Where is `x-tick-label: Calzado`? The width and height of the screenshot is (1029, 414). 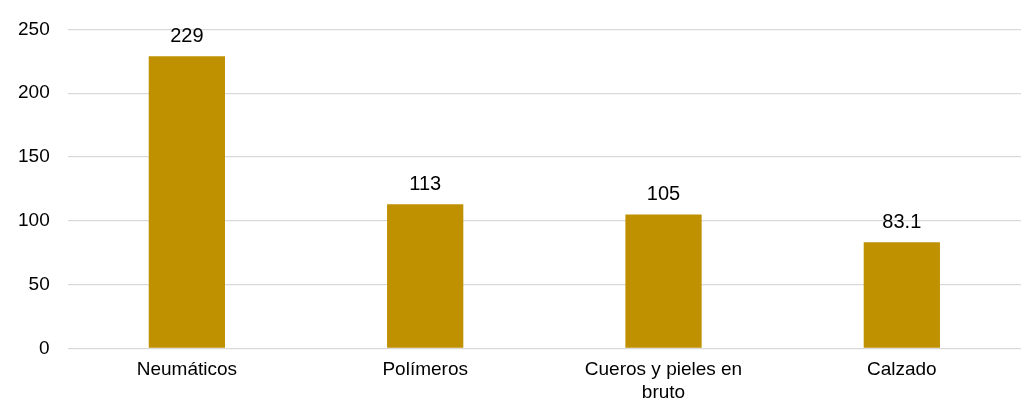
x-tick-label: Calzado is located at coordinates (901, 369).